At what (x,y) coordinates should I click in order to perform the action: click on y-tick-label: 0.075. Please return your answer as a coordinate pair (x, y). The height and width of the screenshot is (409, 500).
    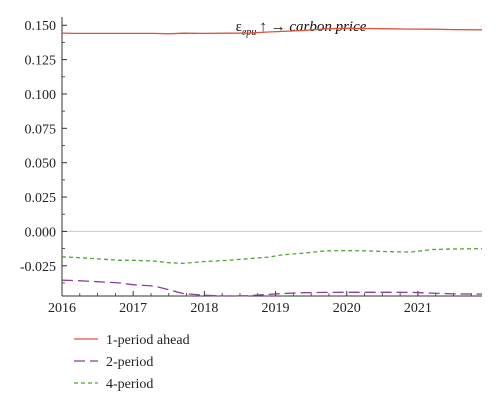
    Looking at the image, I should click on (41, 129).